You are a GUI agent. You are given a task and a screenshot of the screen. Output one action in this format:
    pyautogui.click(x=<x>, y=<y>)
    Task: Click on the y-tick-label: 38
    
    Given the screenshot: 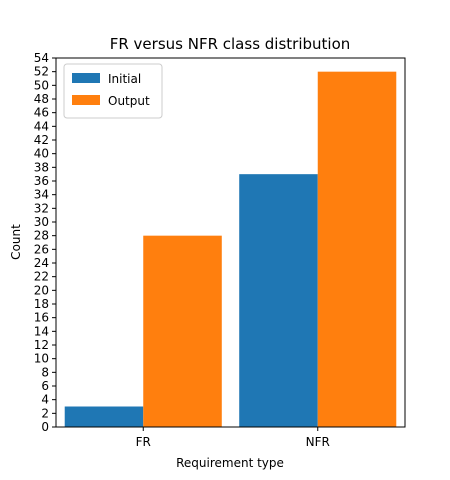 What is the action you would take?
    pyautogui.click(x=41, y=167)
    